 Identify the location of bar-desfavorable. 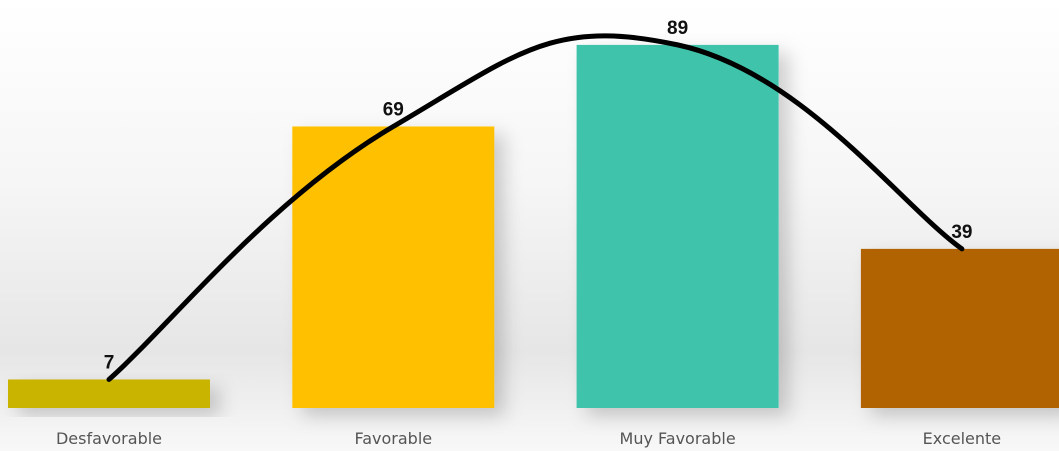
(109, 393).